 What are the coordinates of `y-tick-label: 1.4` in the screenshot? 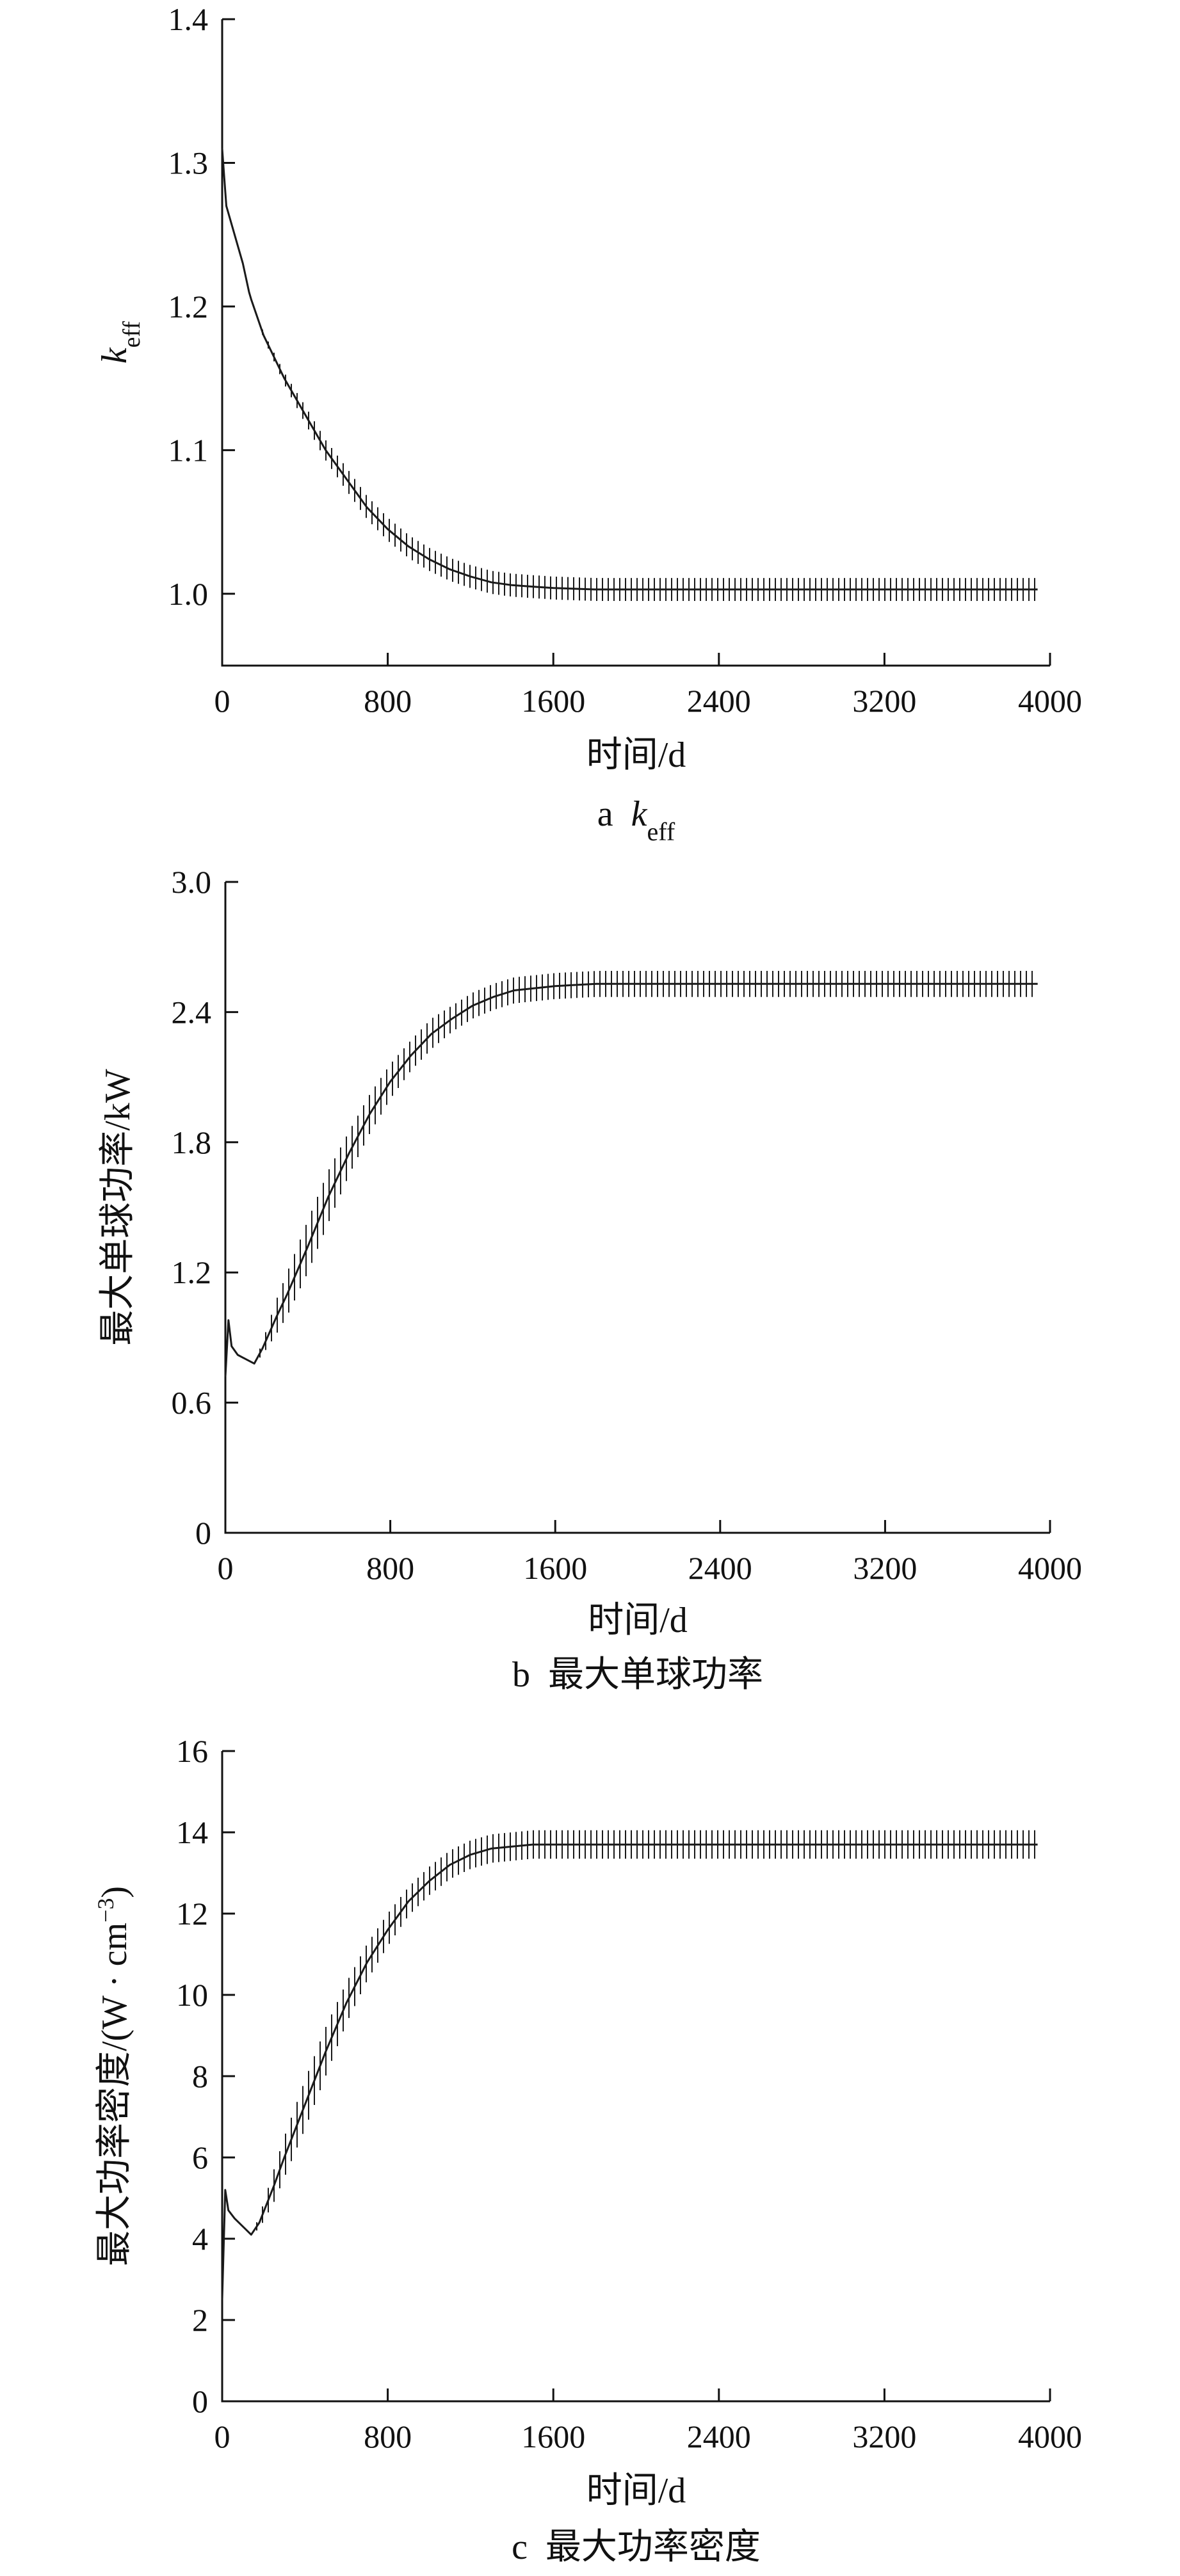 It's located at (188, 19).